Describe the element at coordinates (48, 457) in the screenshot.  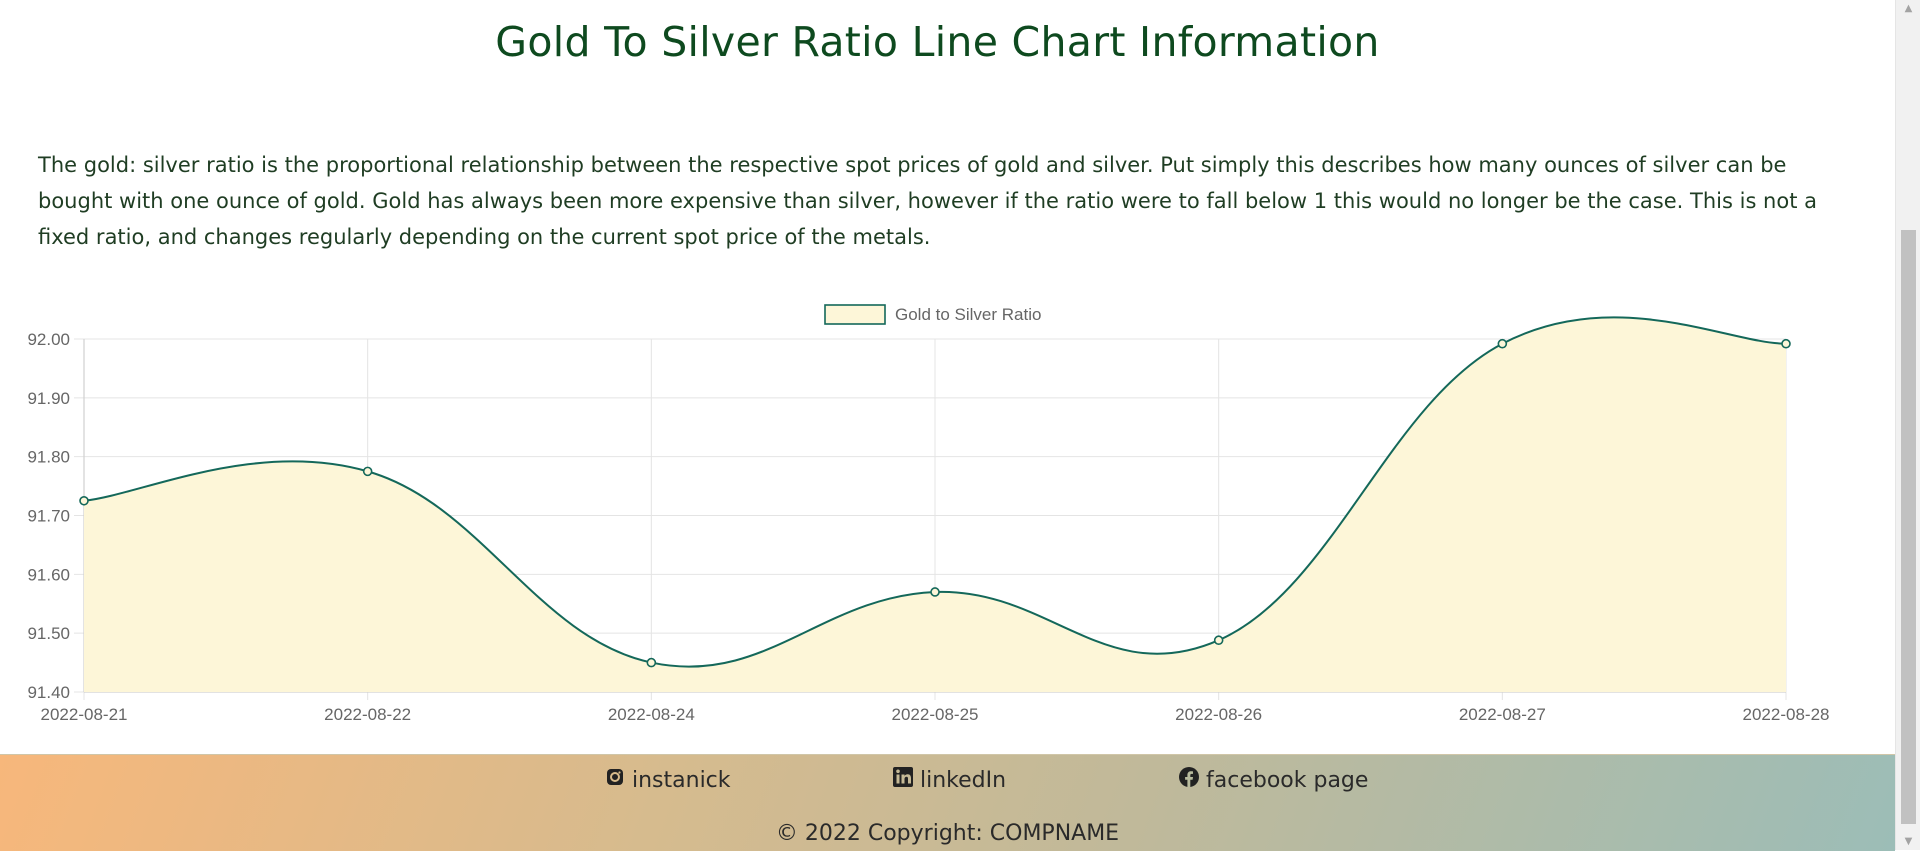
I see `y-tick-label: 91.80` at that location.